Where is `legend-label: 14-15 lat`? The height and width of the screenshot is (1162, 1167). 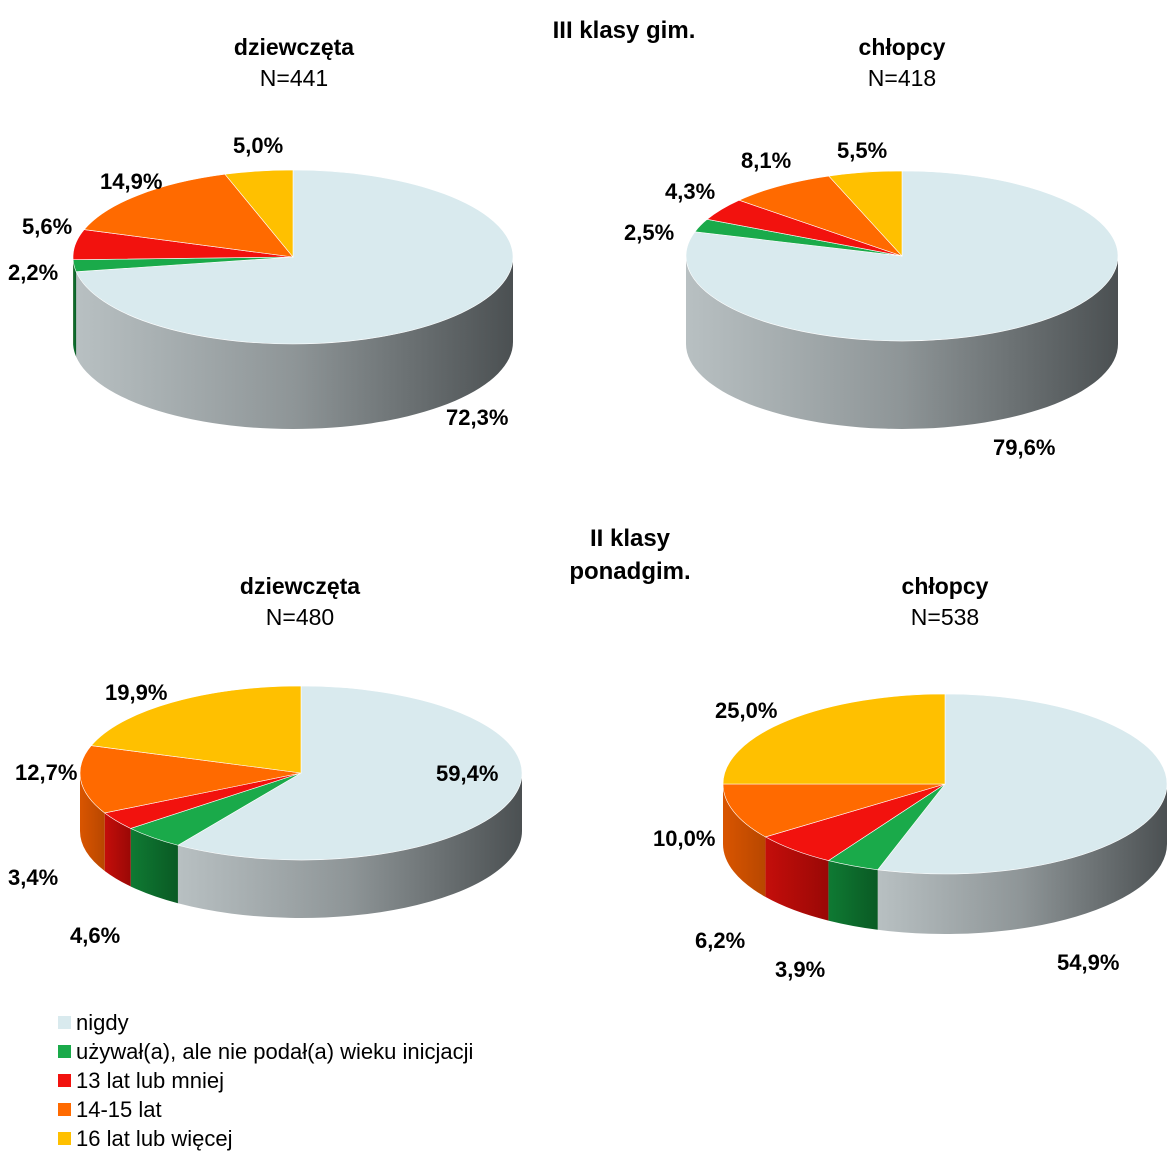
legend-label: 14-15 lat is located at coordinates (119, 1109).